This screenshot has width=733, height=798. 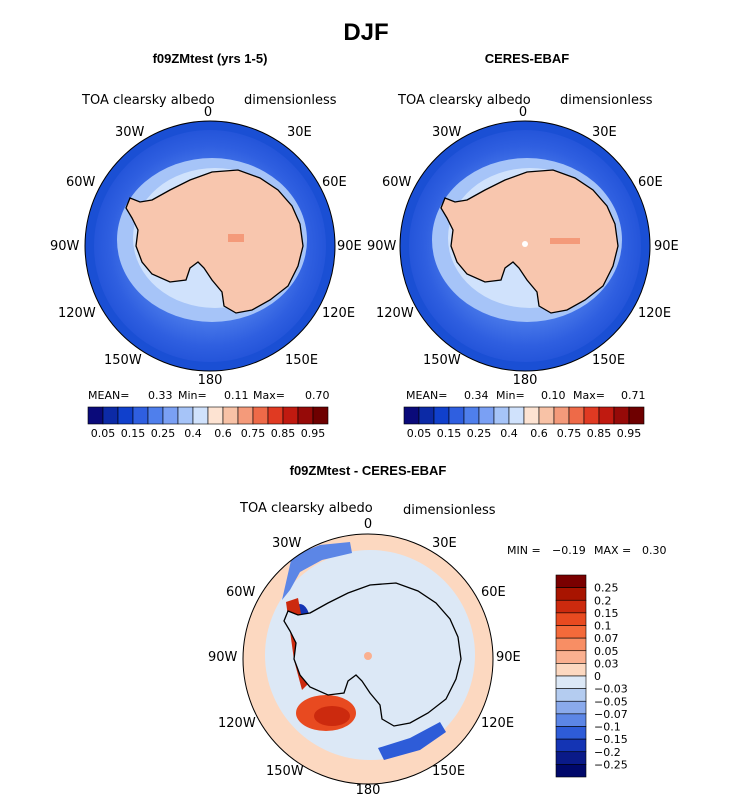 What do you see at coordinates (654, 550) in the screenshot?
I see `max-value: 0.30` at bounding box center [654, 550].